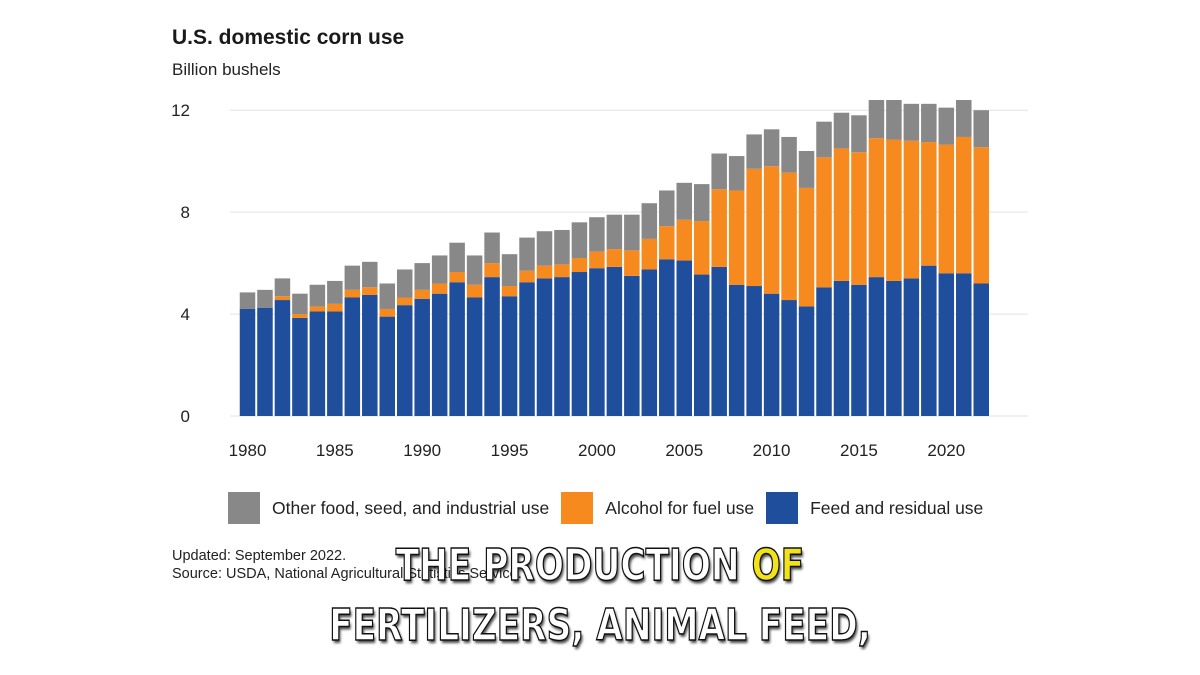 This screenshot has width=1200, height=675. Describe the element at coordinates (859, 134) in the screenshot. I see `bar-other-2015` at that location.